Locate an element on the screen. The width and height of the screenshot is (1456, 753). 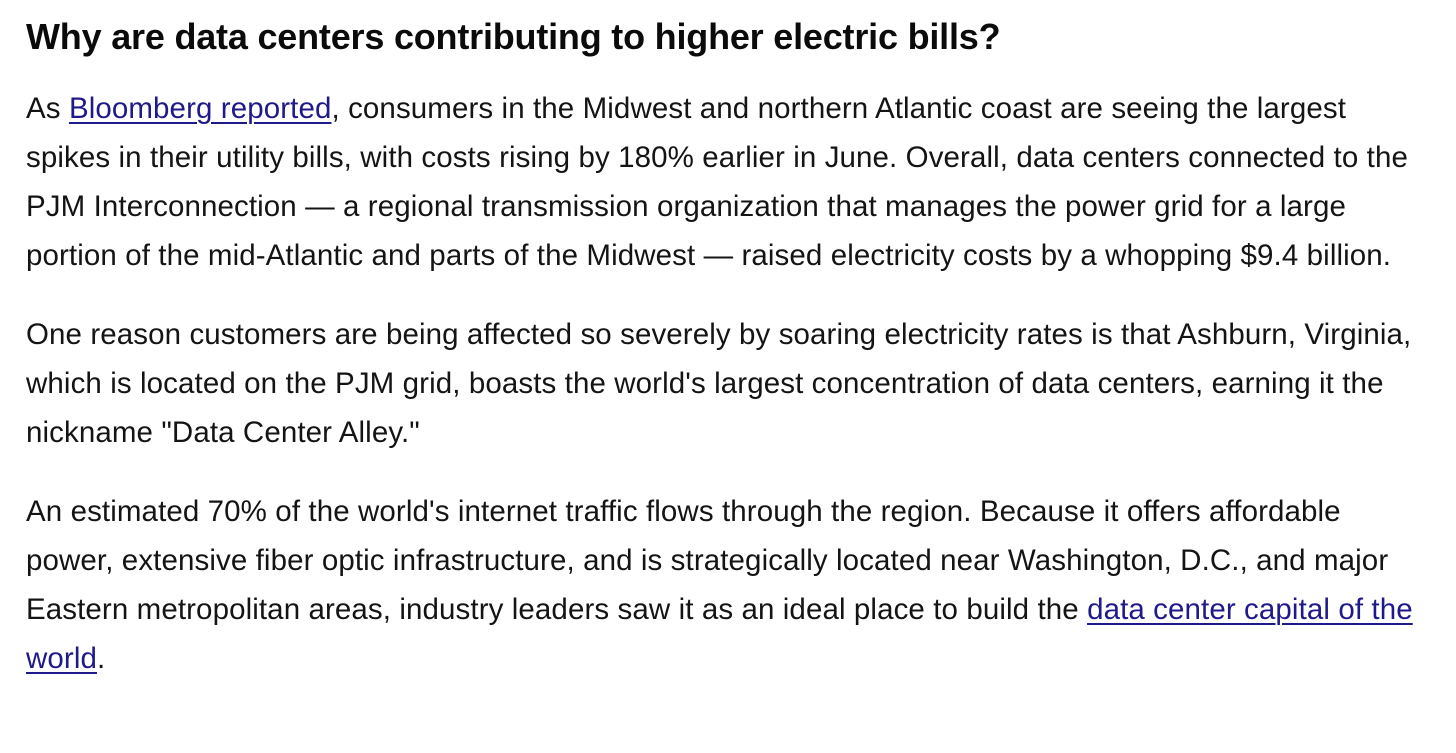
paragraph-text: As is located at coordinates (47, 108).